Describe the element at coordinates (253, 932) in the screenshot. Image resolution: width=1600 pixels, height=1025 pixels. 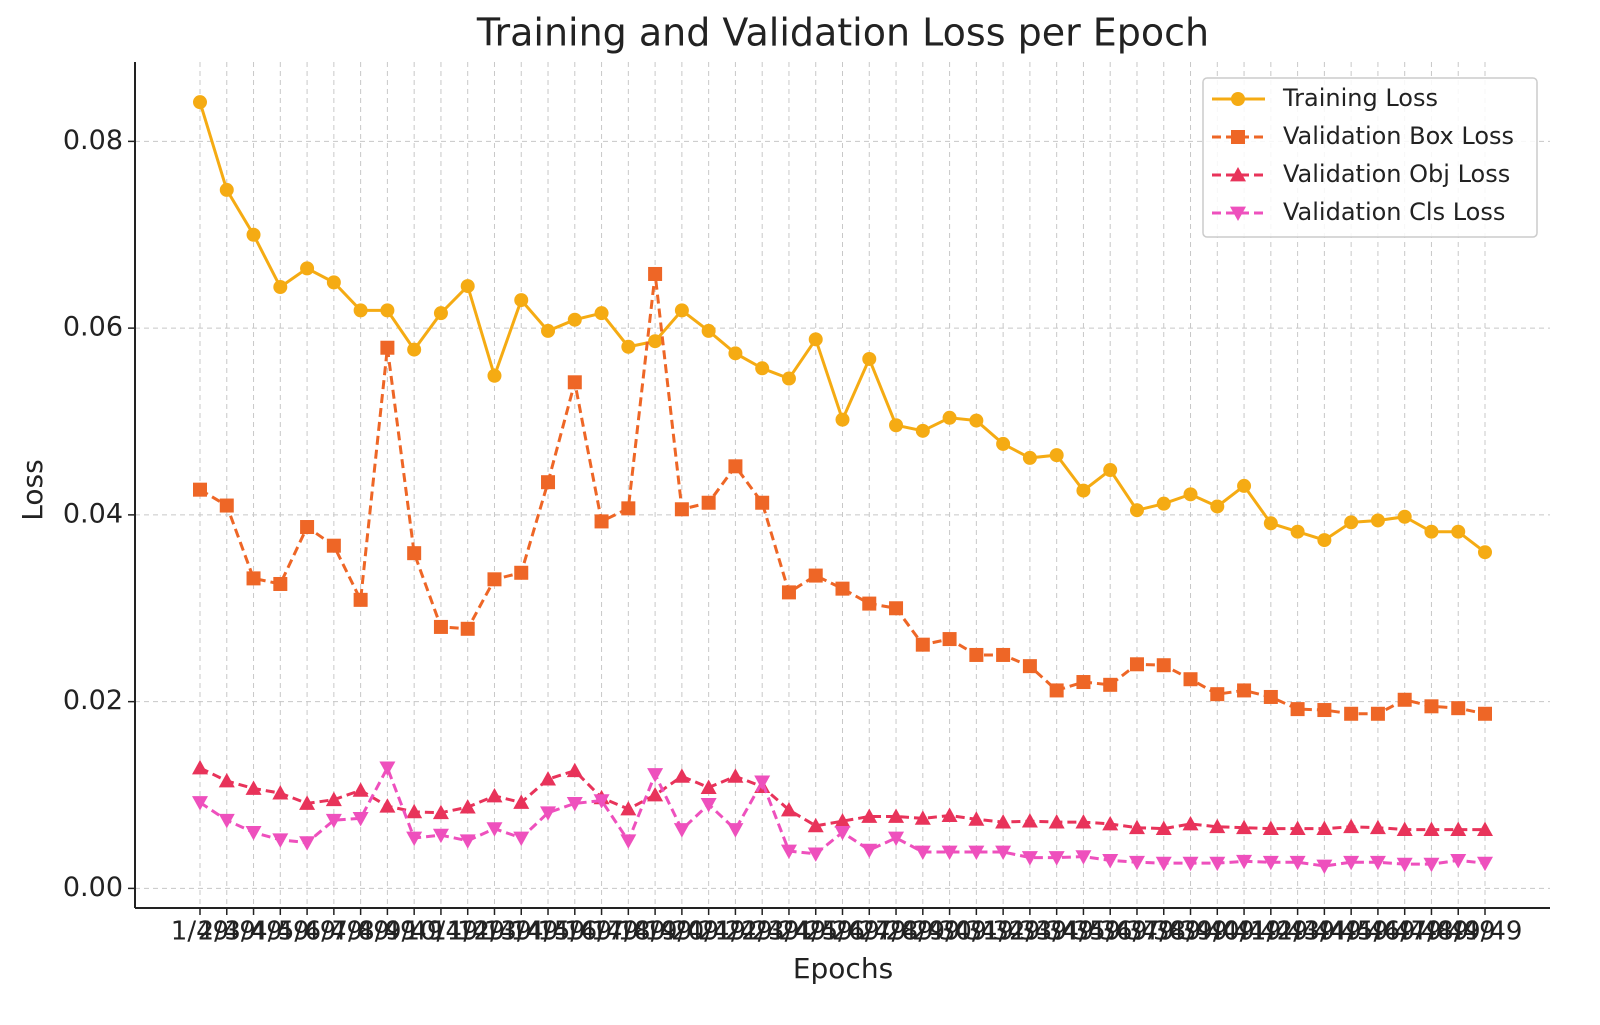
I see `x-tick-label: 3/49` at that location.